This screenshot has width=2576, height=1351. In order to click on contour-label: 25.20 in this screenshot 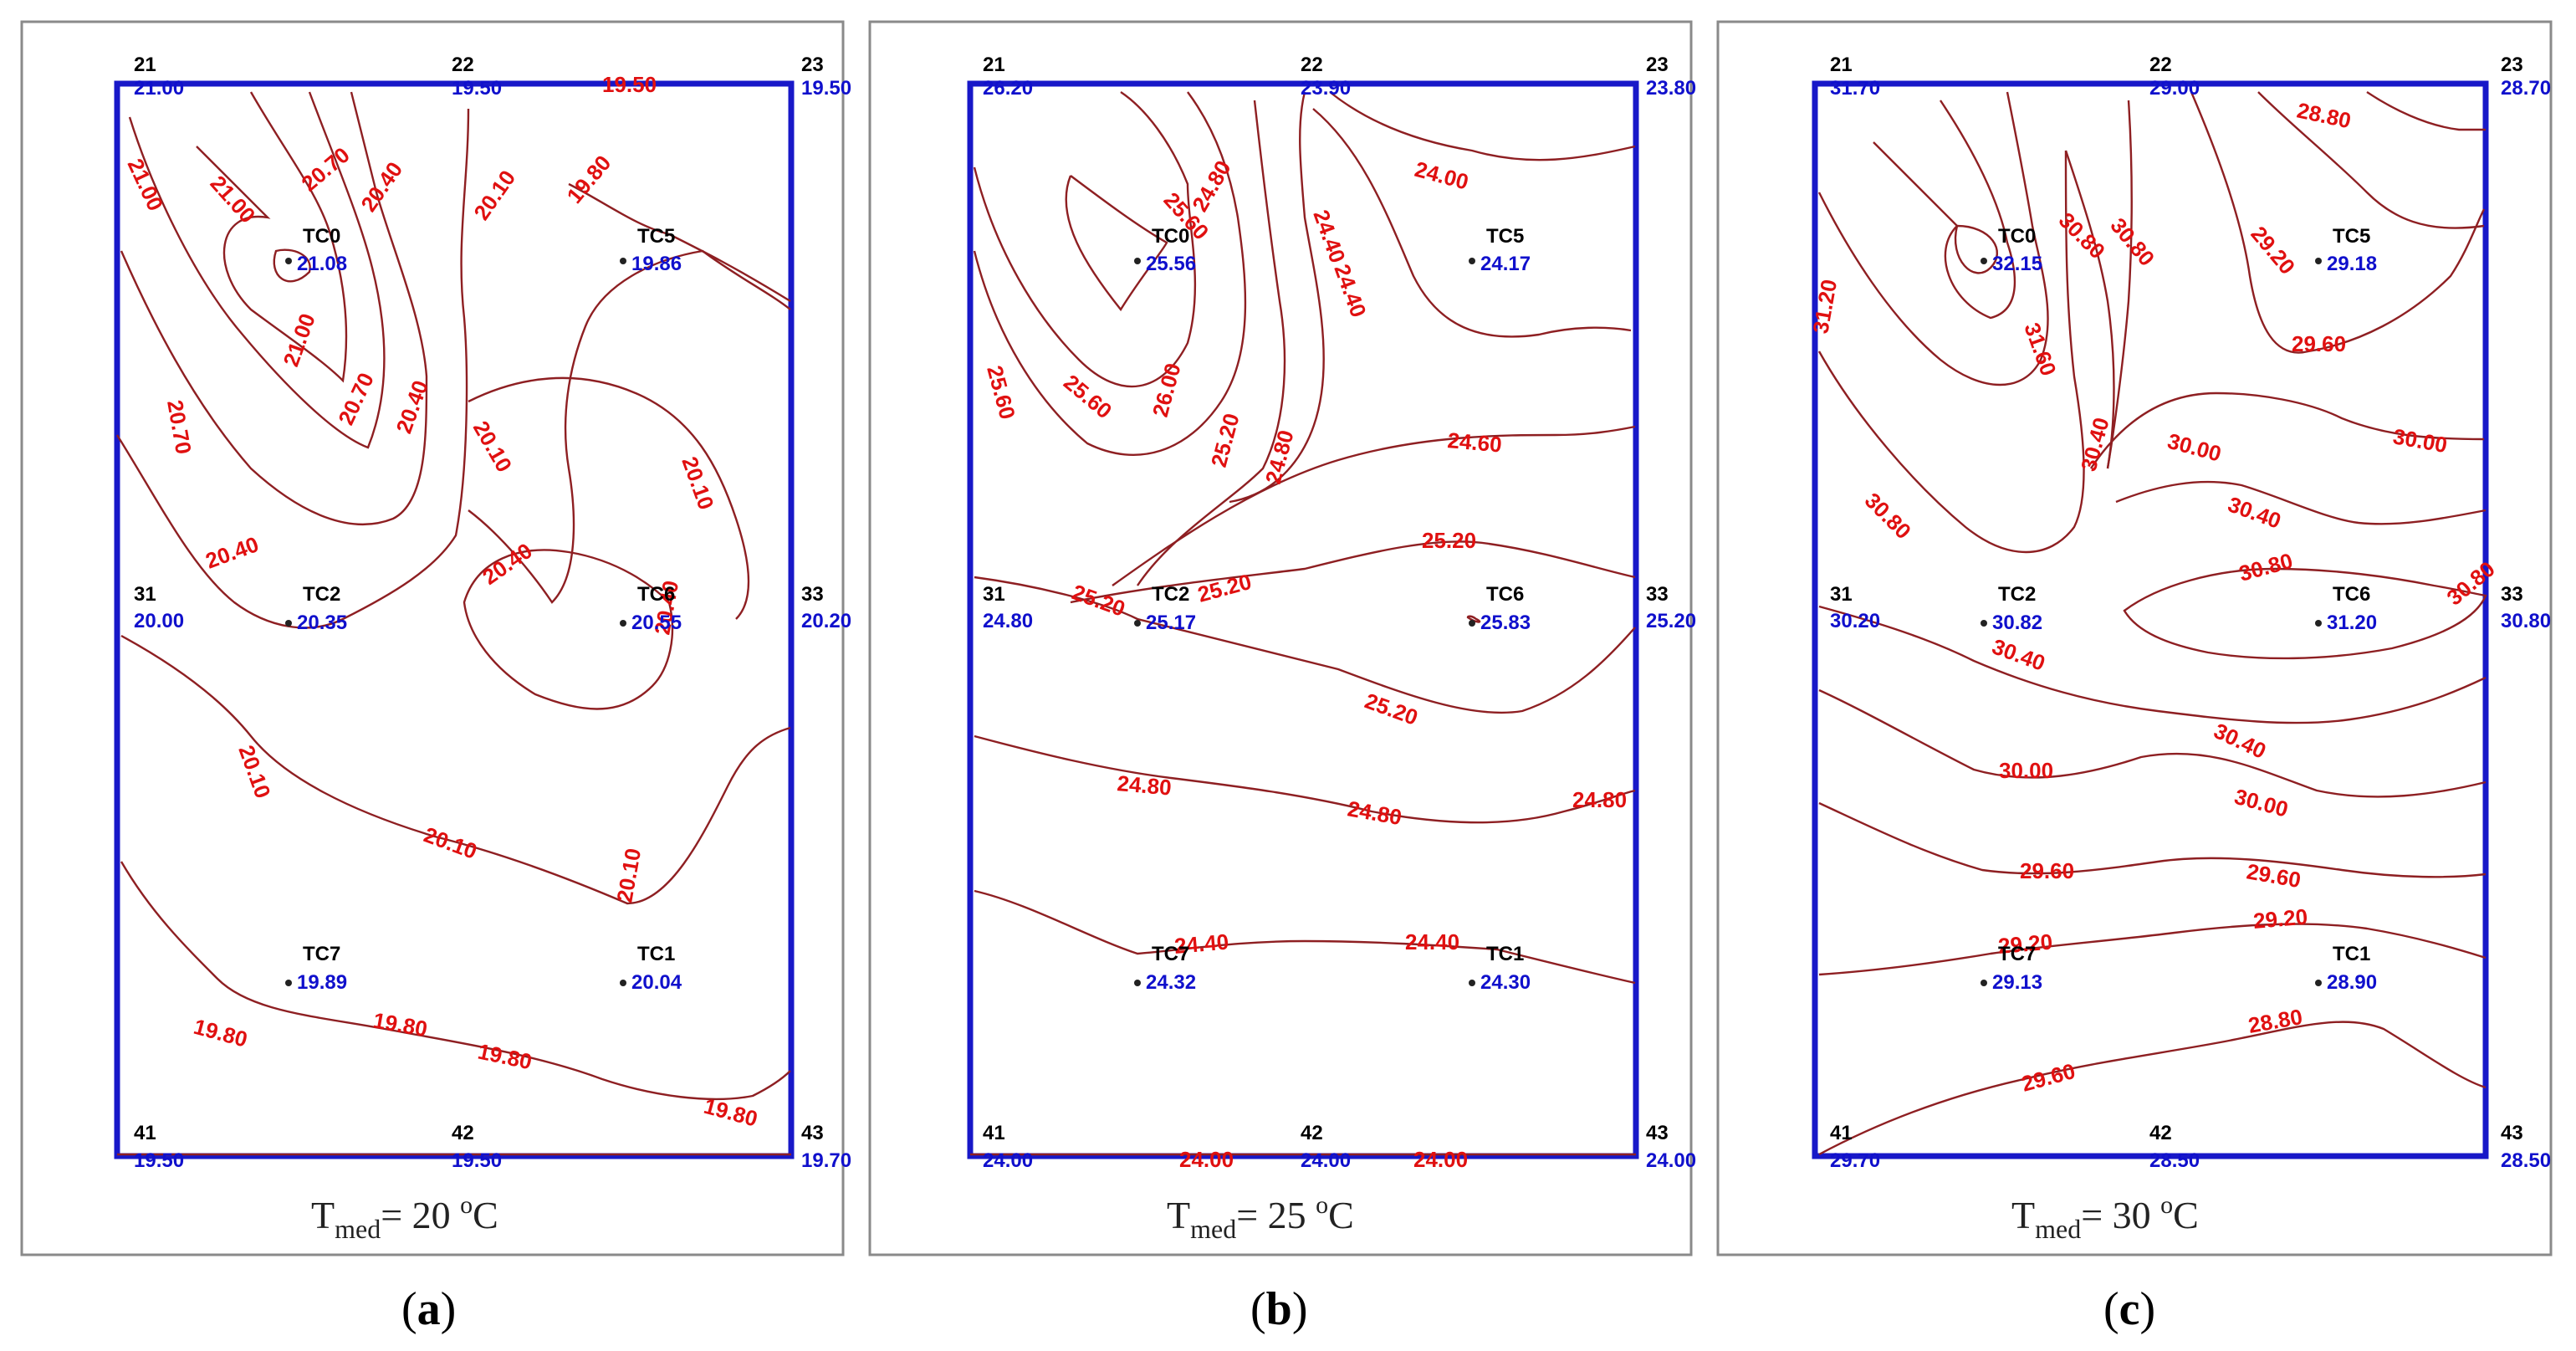, I will do `click(1449, 540)`.